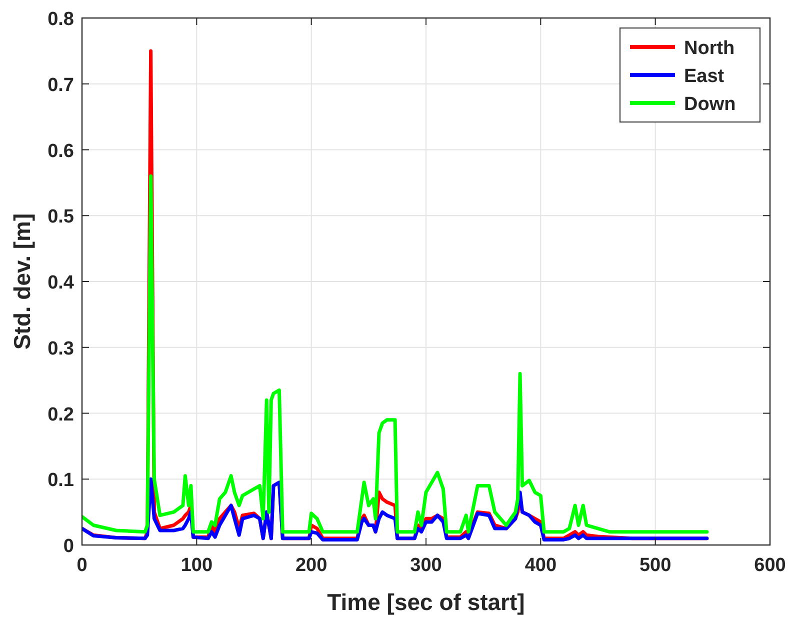  I want to click on legend-label: North, so click(709, 48).